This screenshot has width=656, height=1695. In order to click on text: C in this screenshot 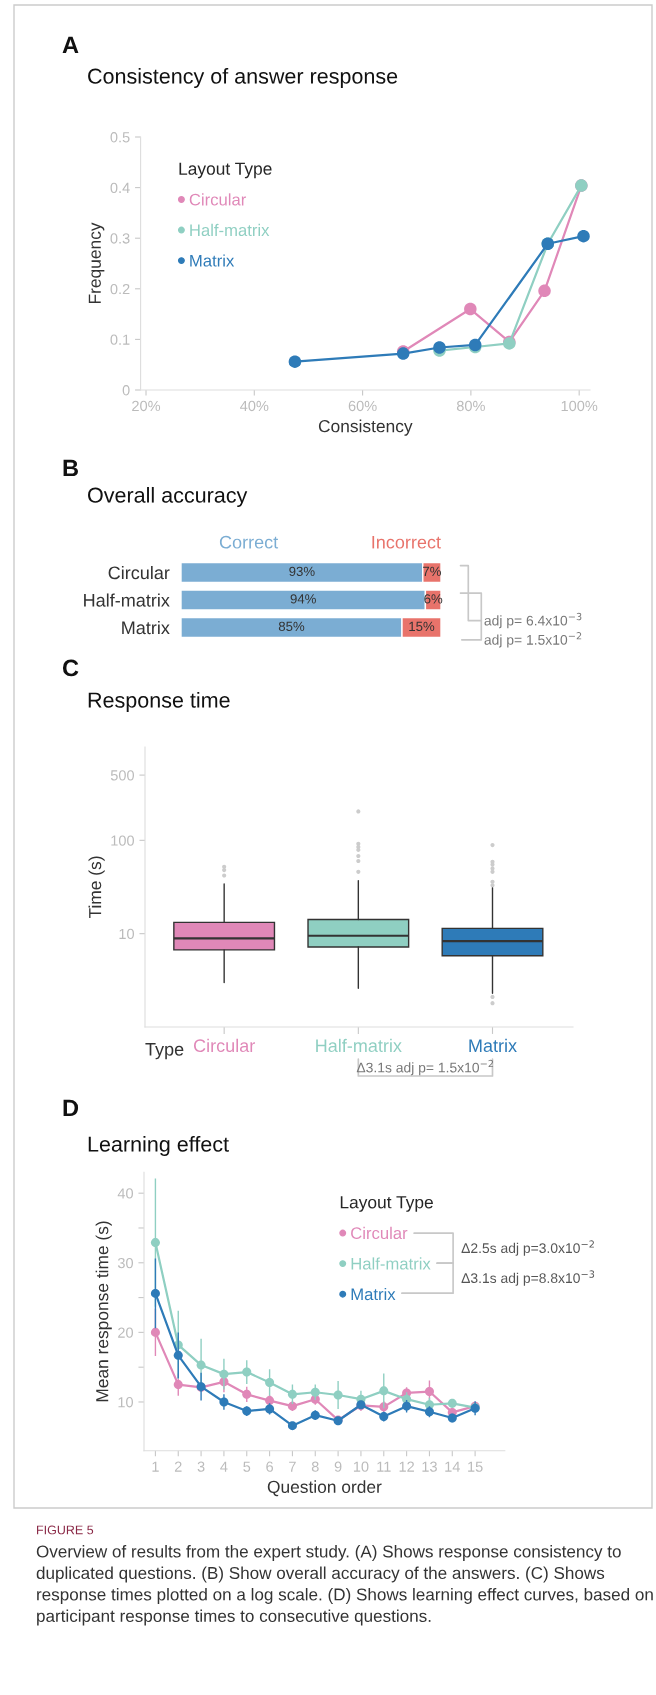, I will do `click(70, 668)`.